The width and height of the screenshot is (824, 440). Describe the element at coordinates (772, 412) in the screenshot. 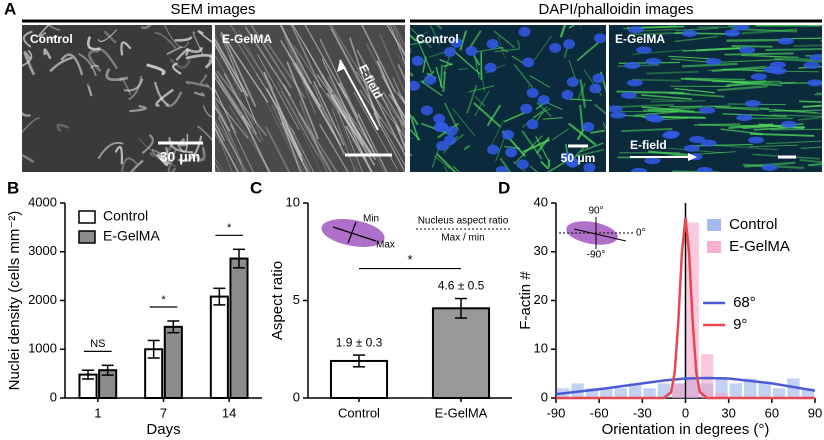

I see `x-tick-label: 60` at that location.